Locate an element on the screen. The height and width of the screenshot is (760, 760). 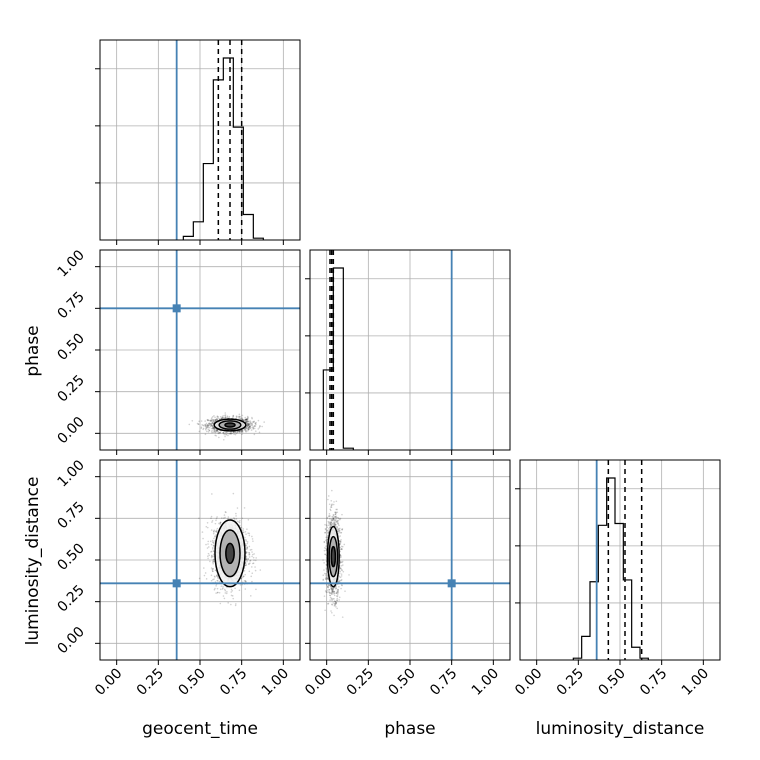
histogram-panel-phase is located at coordinates (408, 352).